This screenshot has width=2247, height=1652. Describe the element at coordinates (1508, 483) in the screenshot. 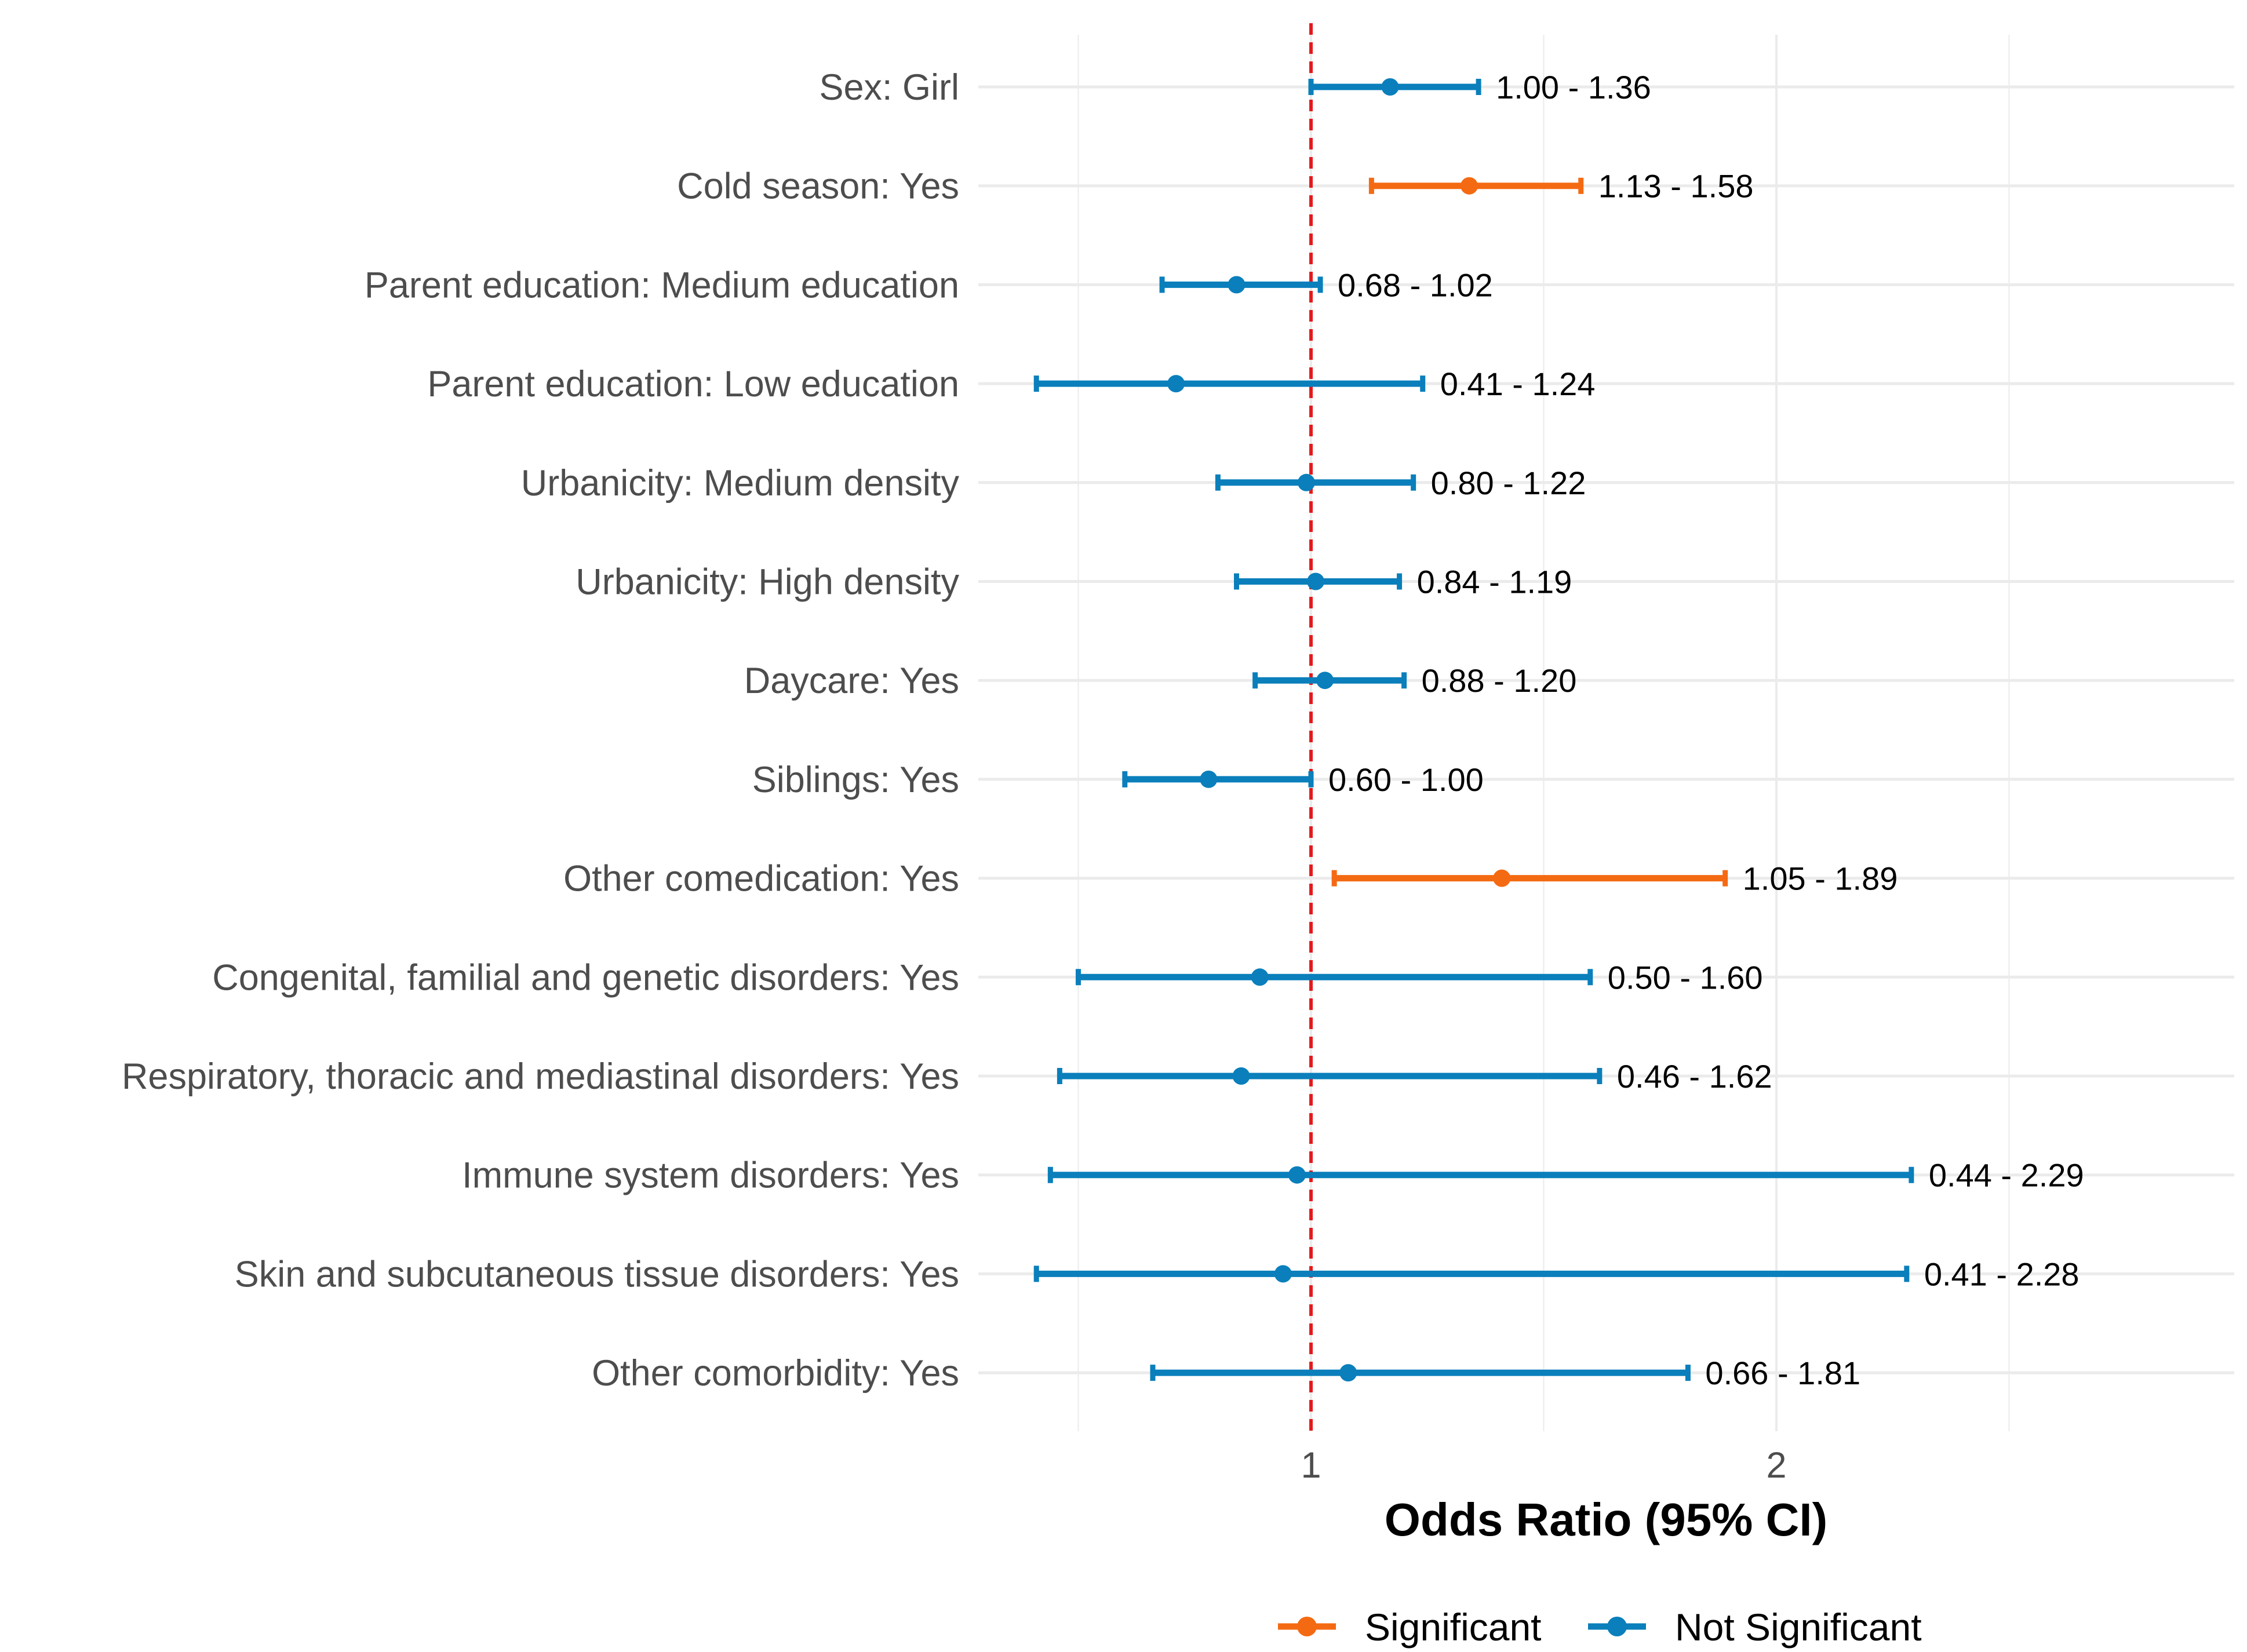

I see `ci-label: 0.80 - 1.22` at that location.